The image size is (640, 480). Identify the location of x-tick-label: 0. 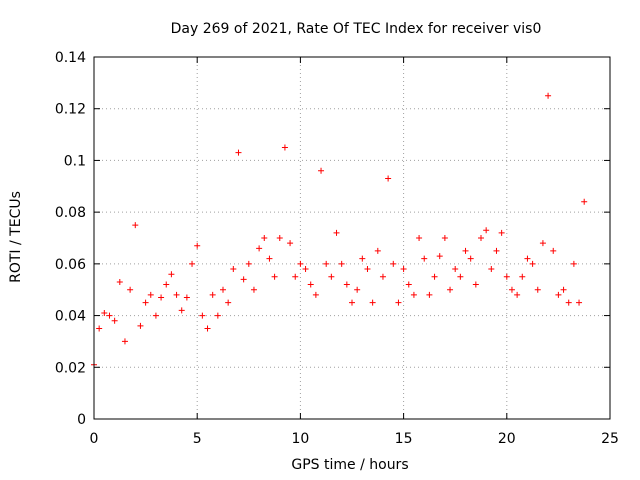
(94, 439).